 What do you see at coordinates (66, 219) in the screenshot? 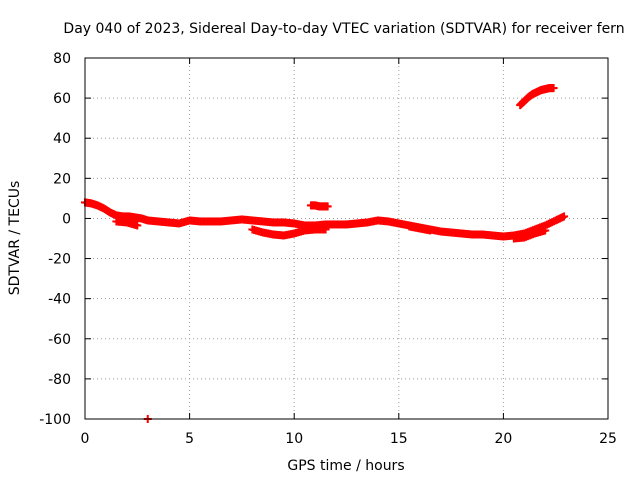
I see `y-tick-label: 0` at bounding box center [66, 219].